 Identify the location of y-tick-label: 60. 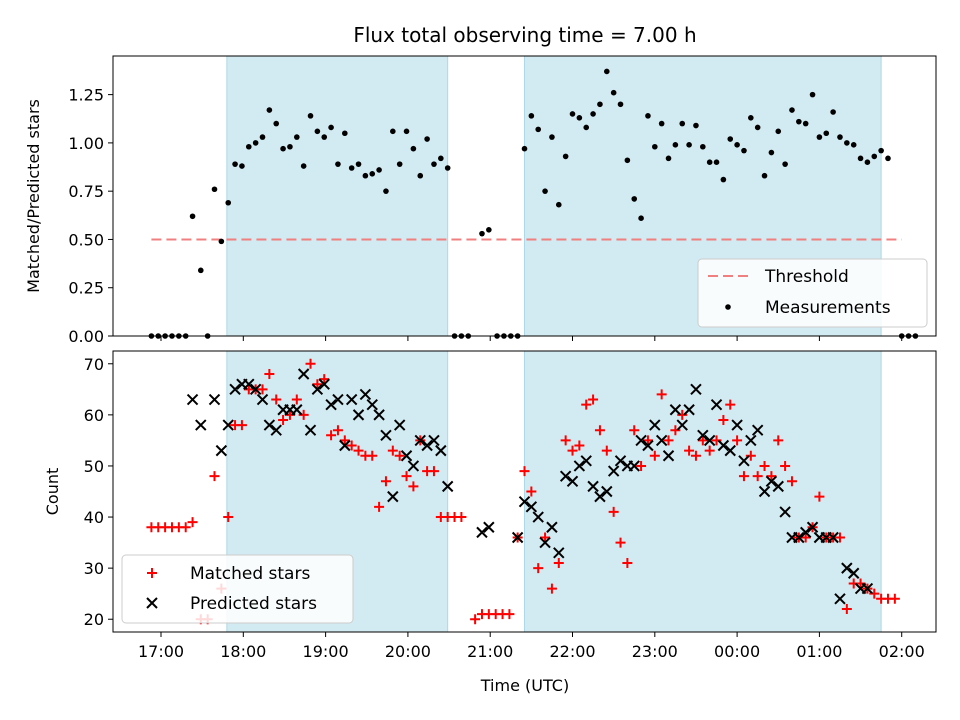
(94, 415).